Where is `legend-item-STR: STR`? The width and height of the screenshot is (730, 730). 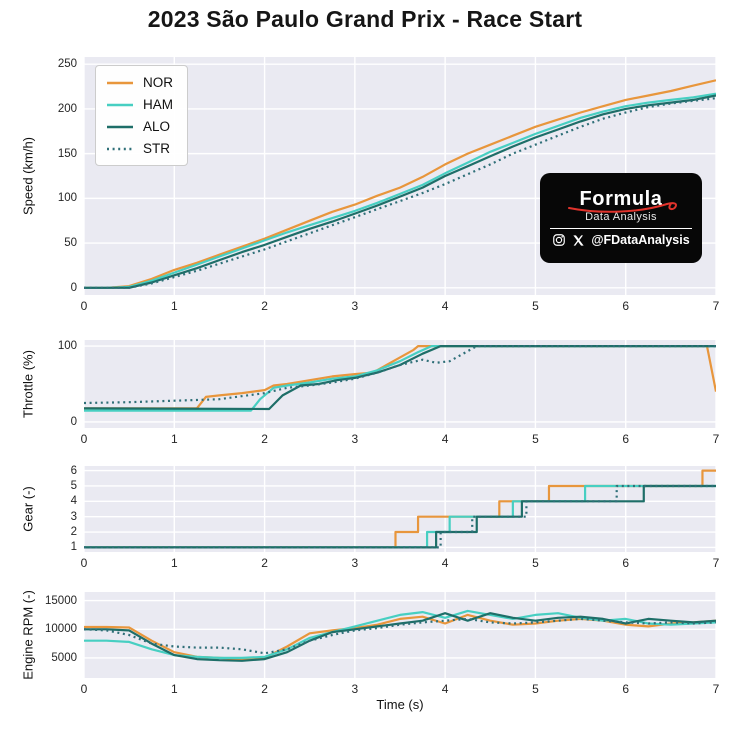 legend-item-STR: STR is located at coordinates (139, 148).